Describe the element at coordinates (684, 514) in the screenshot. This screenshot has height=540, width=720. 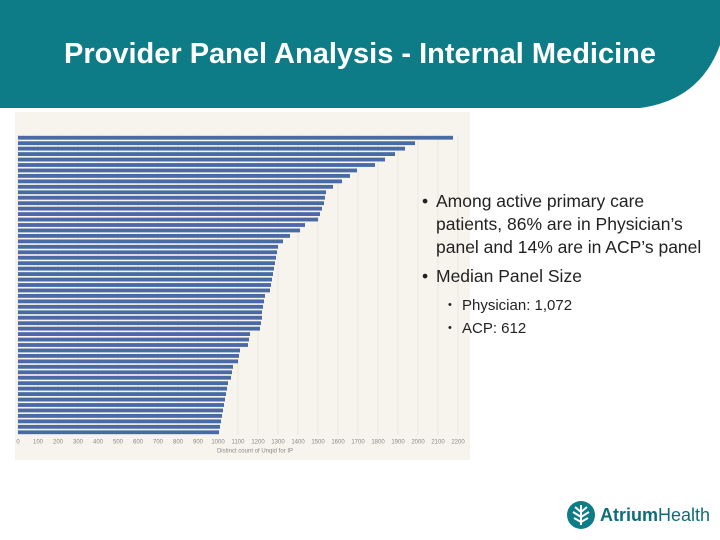
I see `logo-suffix: Health` at that location.